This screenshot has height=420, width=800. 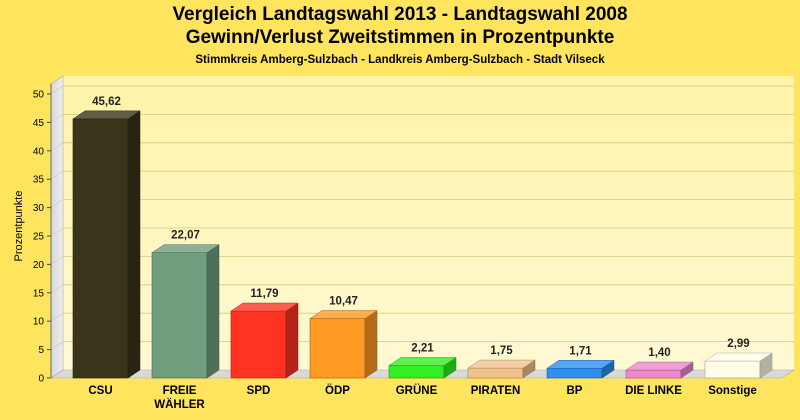 What do you see at coordinates (422, 348) in the screenshot?
I see `value-label: 2,21` at bounding box center [422, 348].